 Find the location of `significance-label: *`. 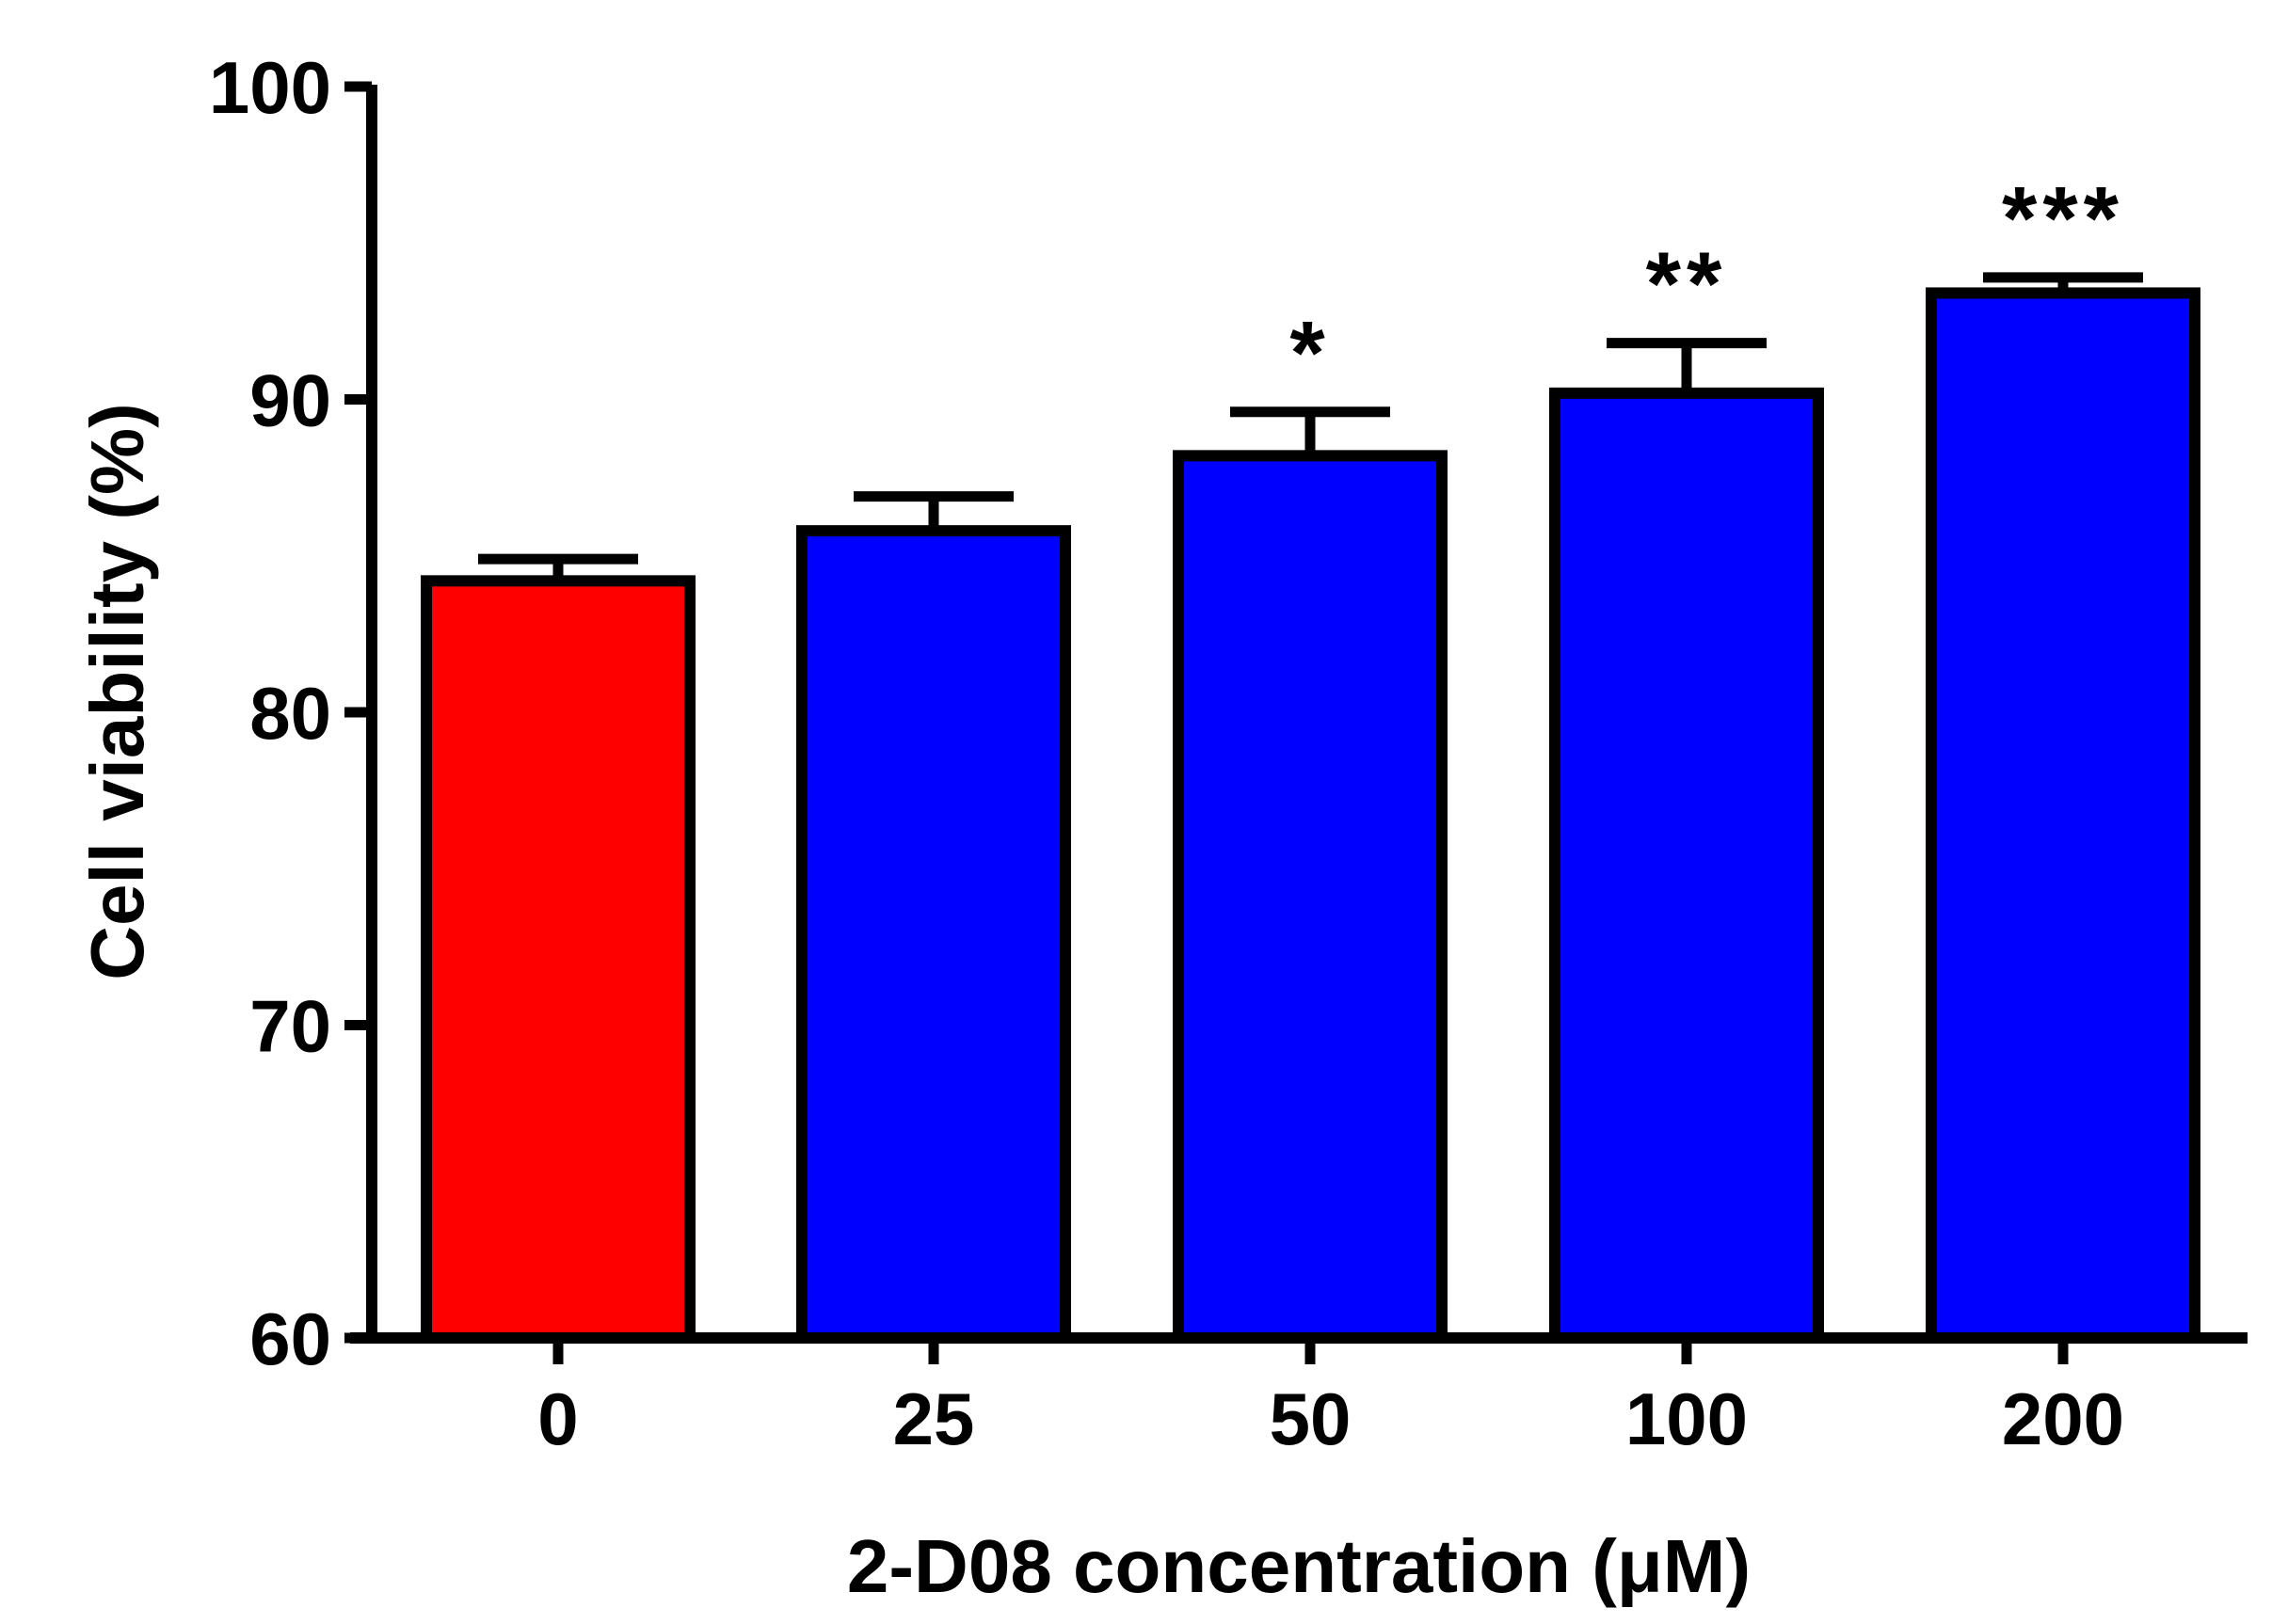

significance-label: * is located at coordinates (1309, 354).